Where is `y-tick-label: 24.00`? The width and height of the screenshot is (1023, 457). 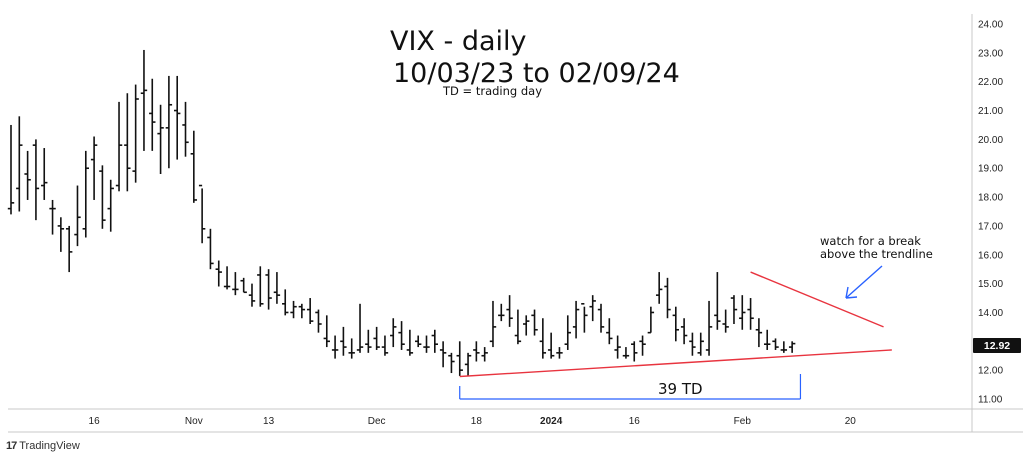
y-tick-label: 24.00 is located at coordinates (990, 25).